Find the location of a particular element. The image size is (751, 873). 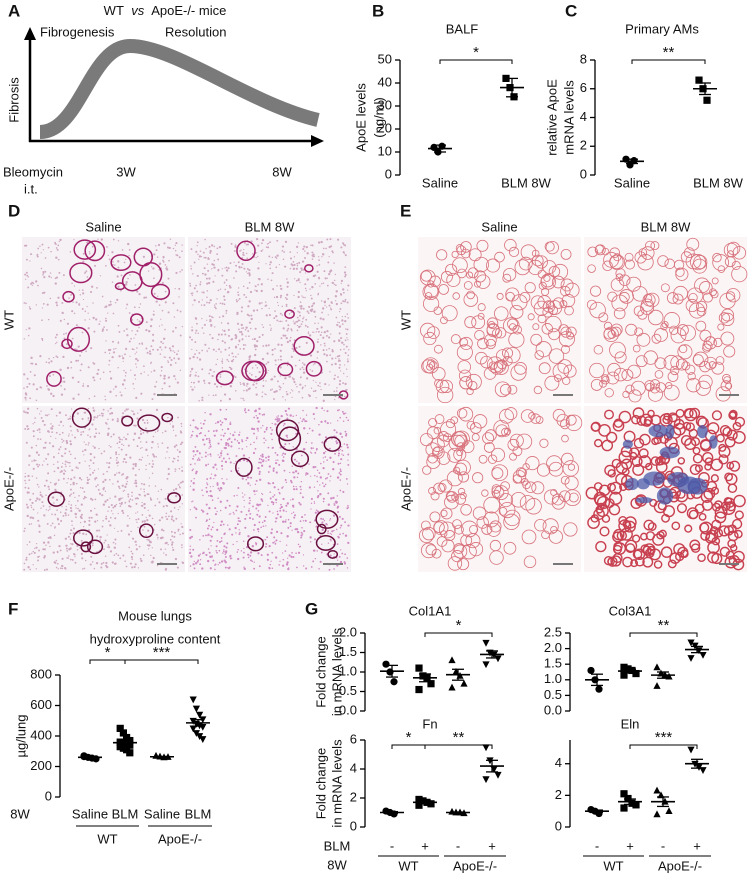

x-tick-label: - is located at coordinates (392, 845).